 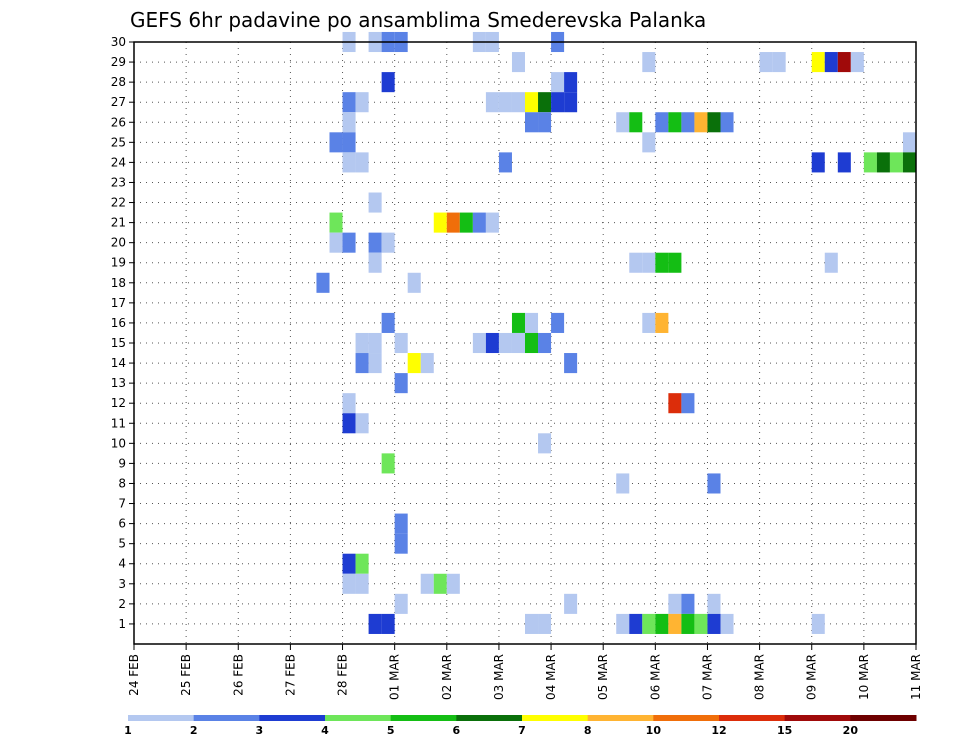 What do you see at coordinates (290, 675) in the screenshot?
I see `x-tick-label: 27 FEB` at bounding box center [290, 675].